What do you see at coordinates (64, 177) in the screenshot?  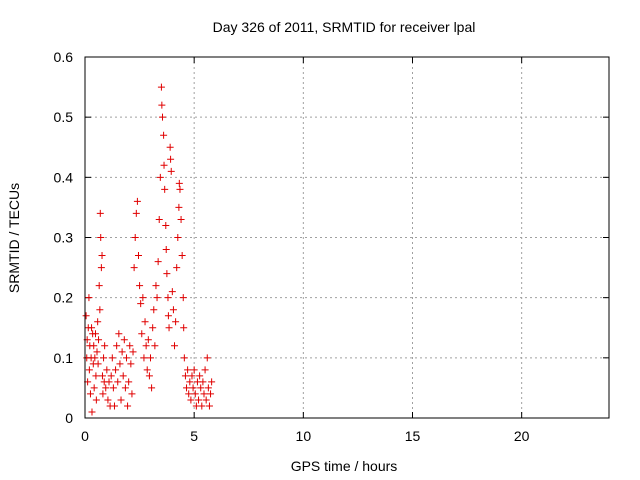 I see `y-tick-label: 0.4` at bounding box center [64, 177].